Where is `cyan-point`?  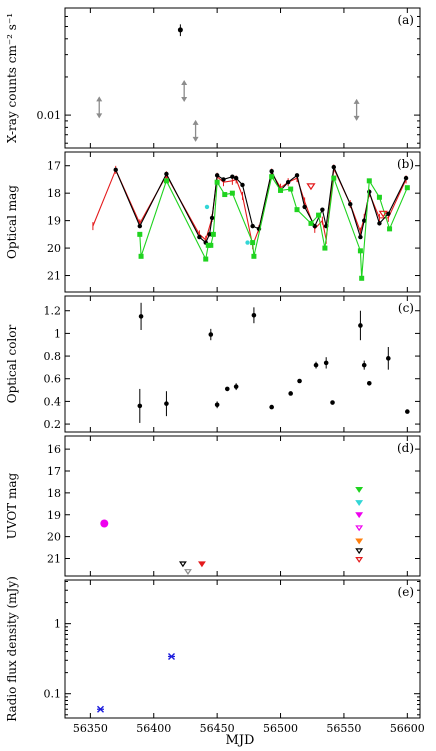 cyan-point is located at coordinates (247, 242).